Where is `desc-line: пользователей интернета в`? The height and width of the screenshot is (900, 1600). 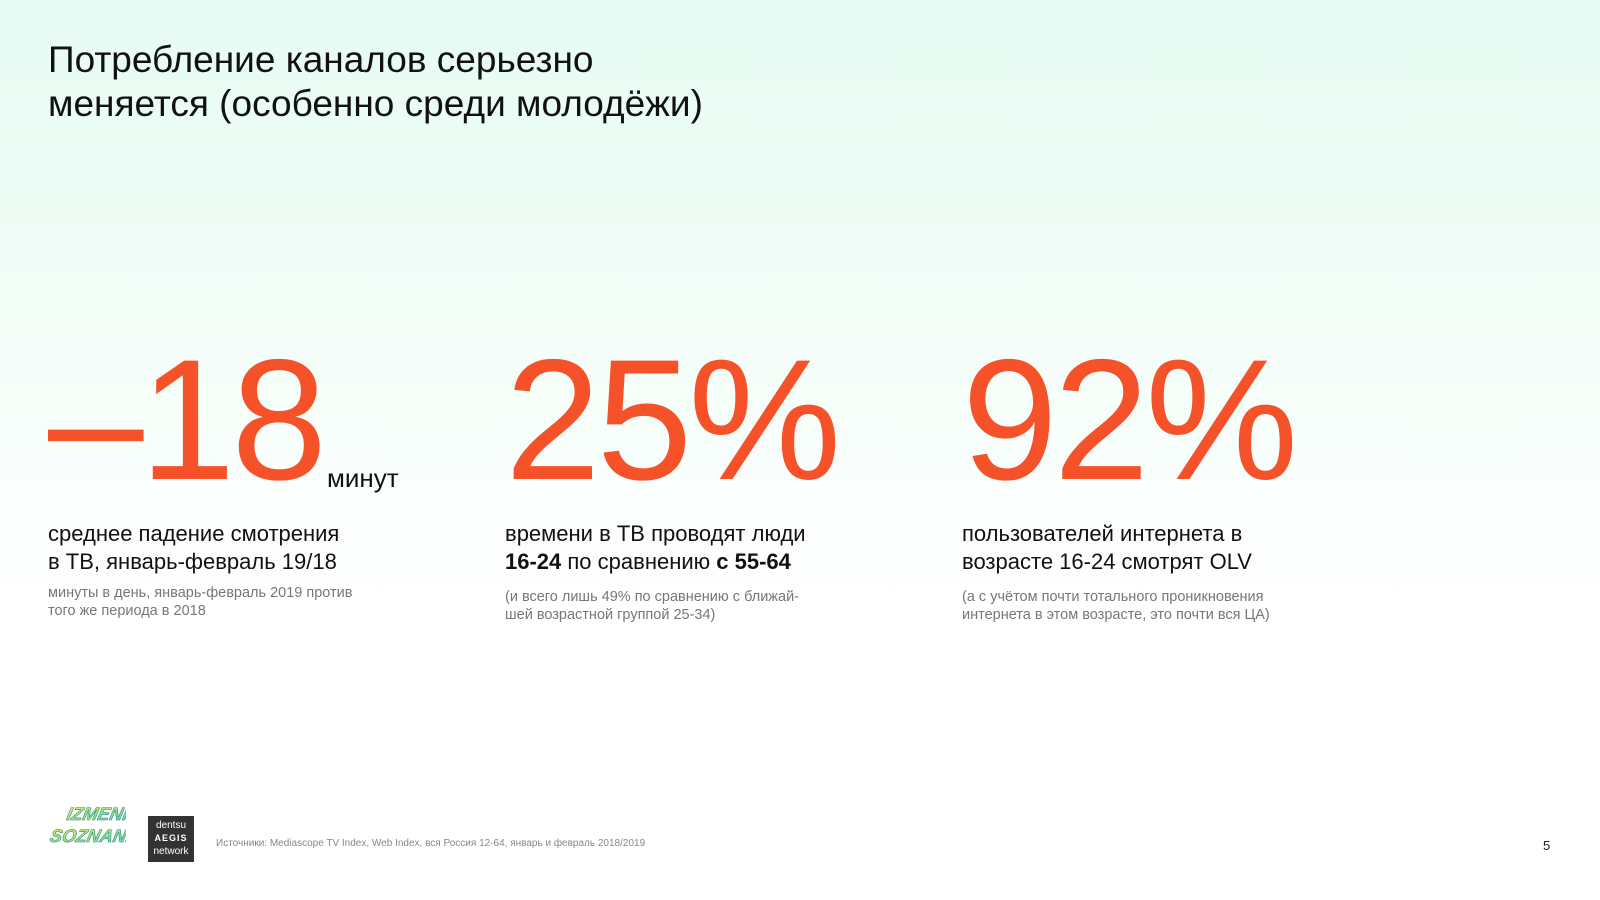
desc-line: пользователей интернета в is located at coordinates (1102, 533).